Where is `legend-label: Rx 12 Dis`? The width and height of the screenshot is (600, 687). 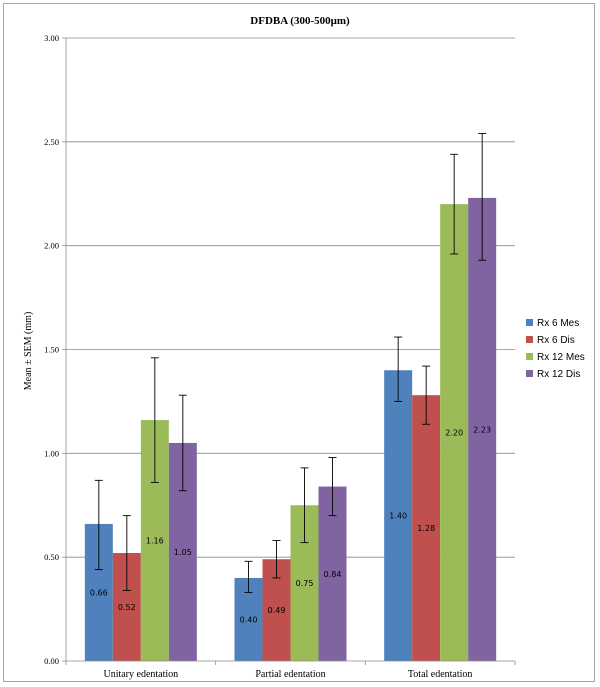 legend-label: Rx 12 Dis is located at coordinates (558, 374).